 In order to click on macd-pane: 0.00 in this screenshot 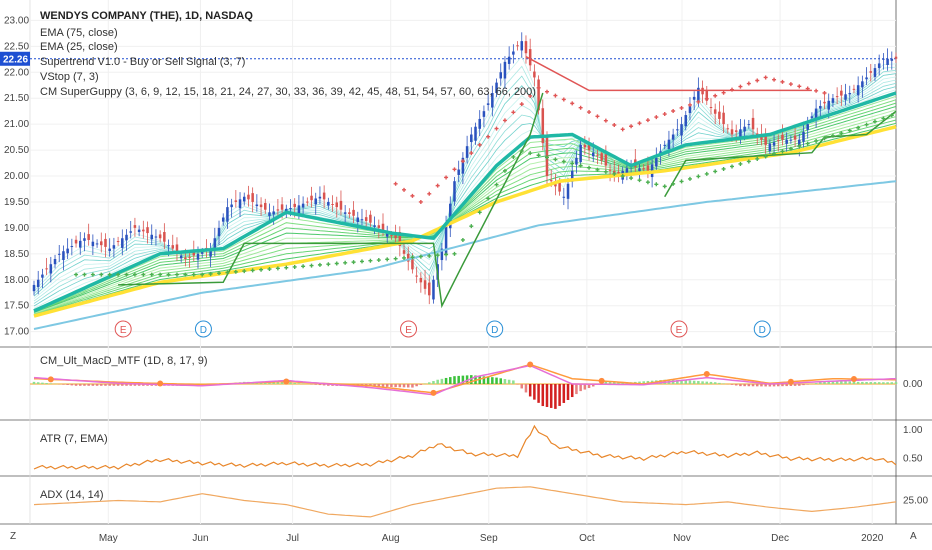, I will do `click(476, 385)`.